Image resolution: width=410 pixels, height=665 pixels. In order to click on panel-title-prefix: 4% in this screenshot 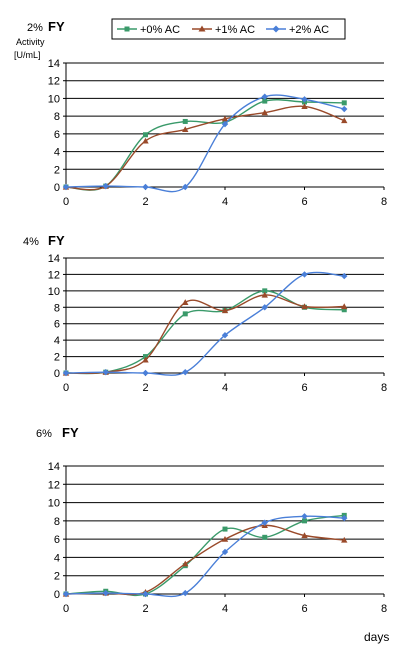, I will do `click(31, 242)`.